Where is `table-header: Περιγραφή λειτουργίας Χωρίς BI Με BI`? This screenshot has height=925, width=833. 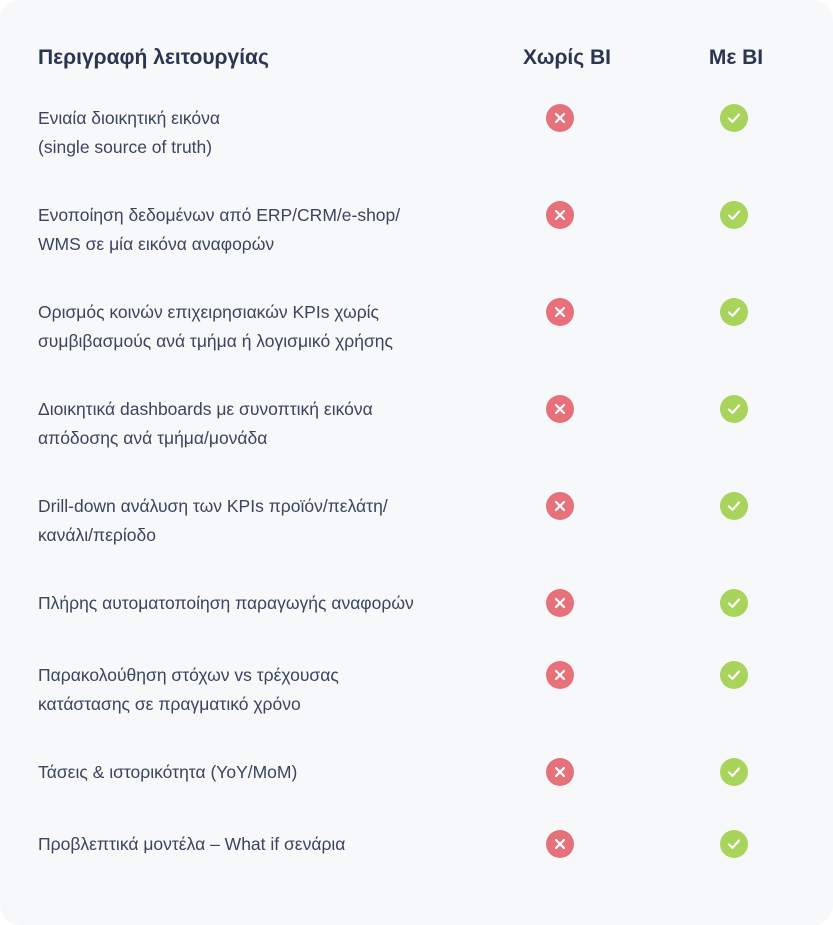 table-header: Περιγραφή λειτουργίας Χωρίς BI Με BI is located at coordinates (416, 58).